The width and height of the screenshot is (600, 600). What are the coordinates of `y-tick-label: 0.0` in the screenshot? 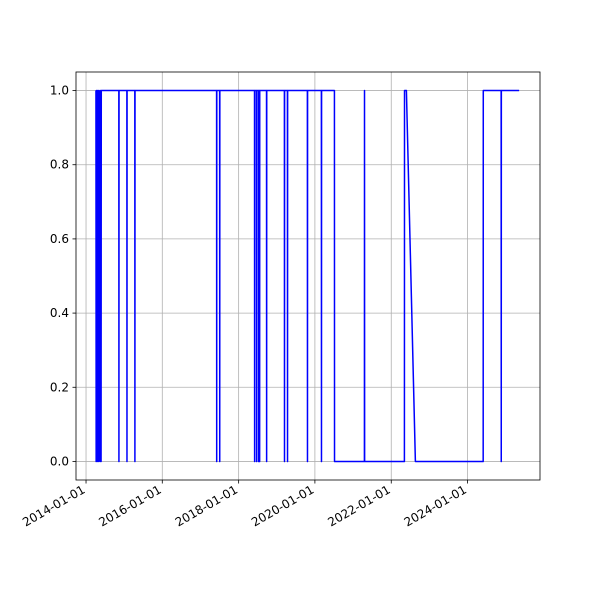 It's located at (59, 461).